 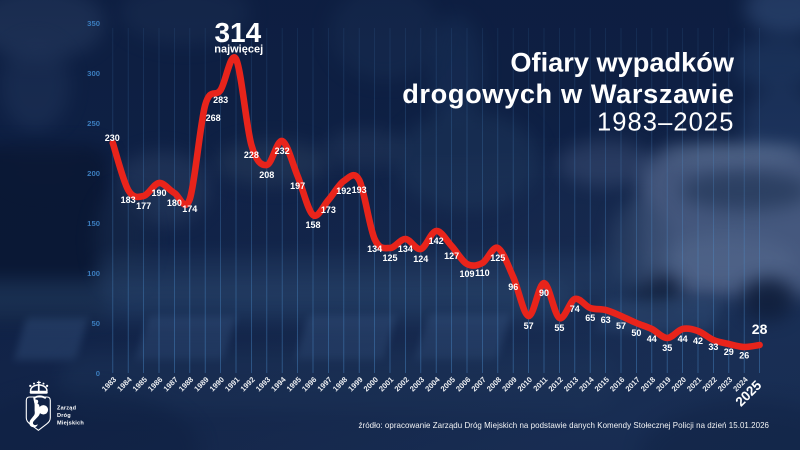 What do you see at coordinates (586, 384) in the screenshot?
I see `svg-text: 2014` at bounding box center [586, 384].